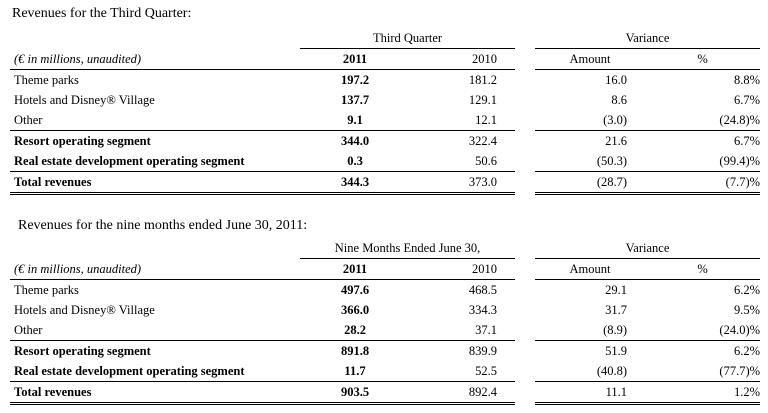  I want to click on value-2011: 497.6, so click(355, 290).